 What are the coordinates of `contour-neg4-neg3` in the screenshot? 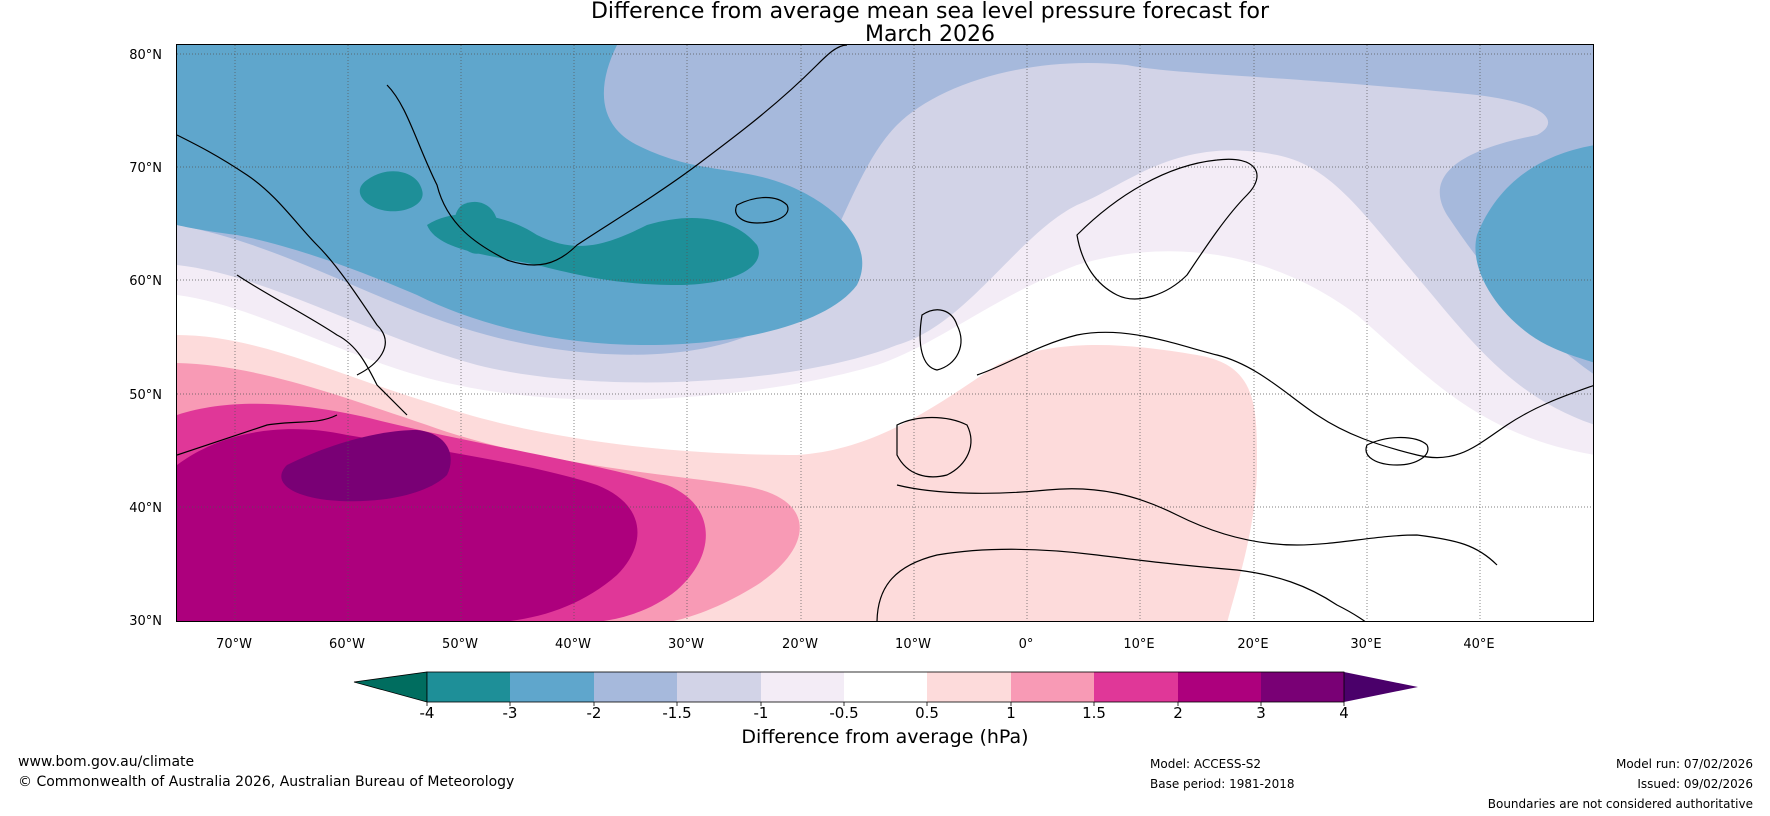 It's located at (593, 249).